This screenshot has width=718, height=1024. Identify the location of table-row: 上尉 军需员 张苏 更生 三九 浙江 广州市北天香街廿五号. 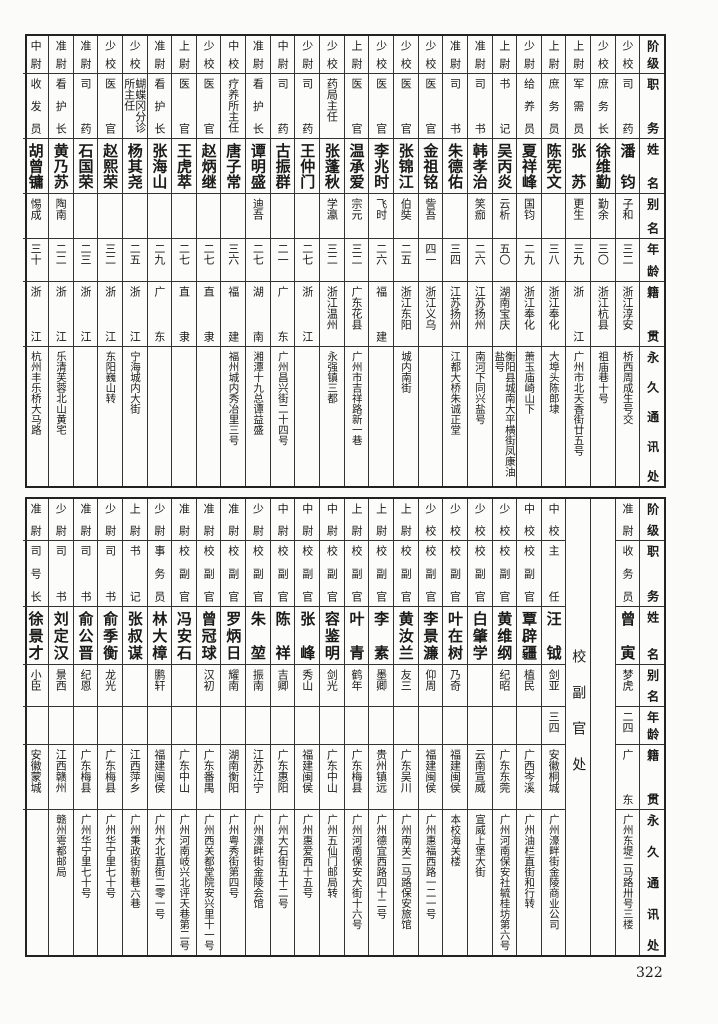
(578, 261).